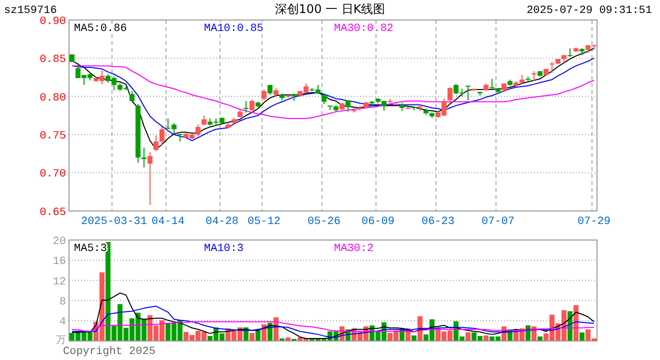 This screenshot has height=360, width=660. What do you see at coordinates (378, 222) in the screenshot?
I see `x-tick-label: 06-09` at bounding box center [378, 222].